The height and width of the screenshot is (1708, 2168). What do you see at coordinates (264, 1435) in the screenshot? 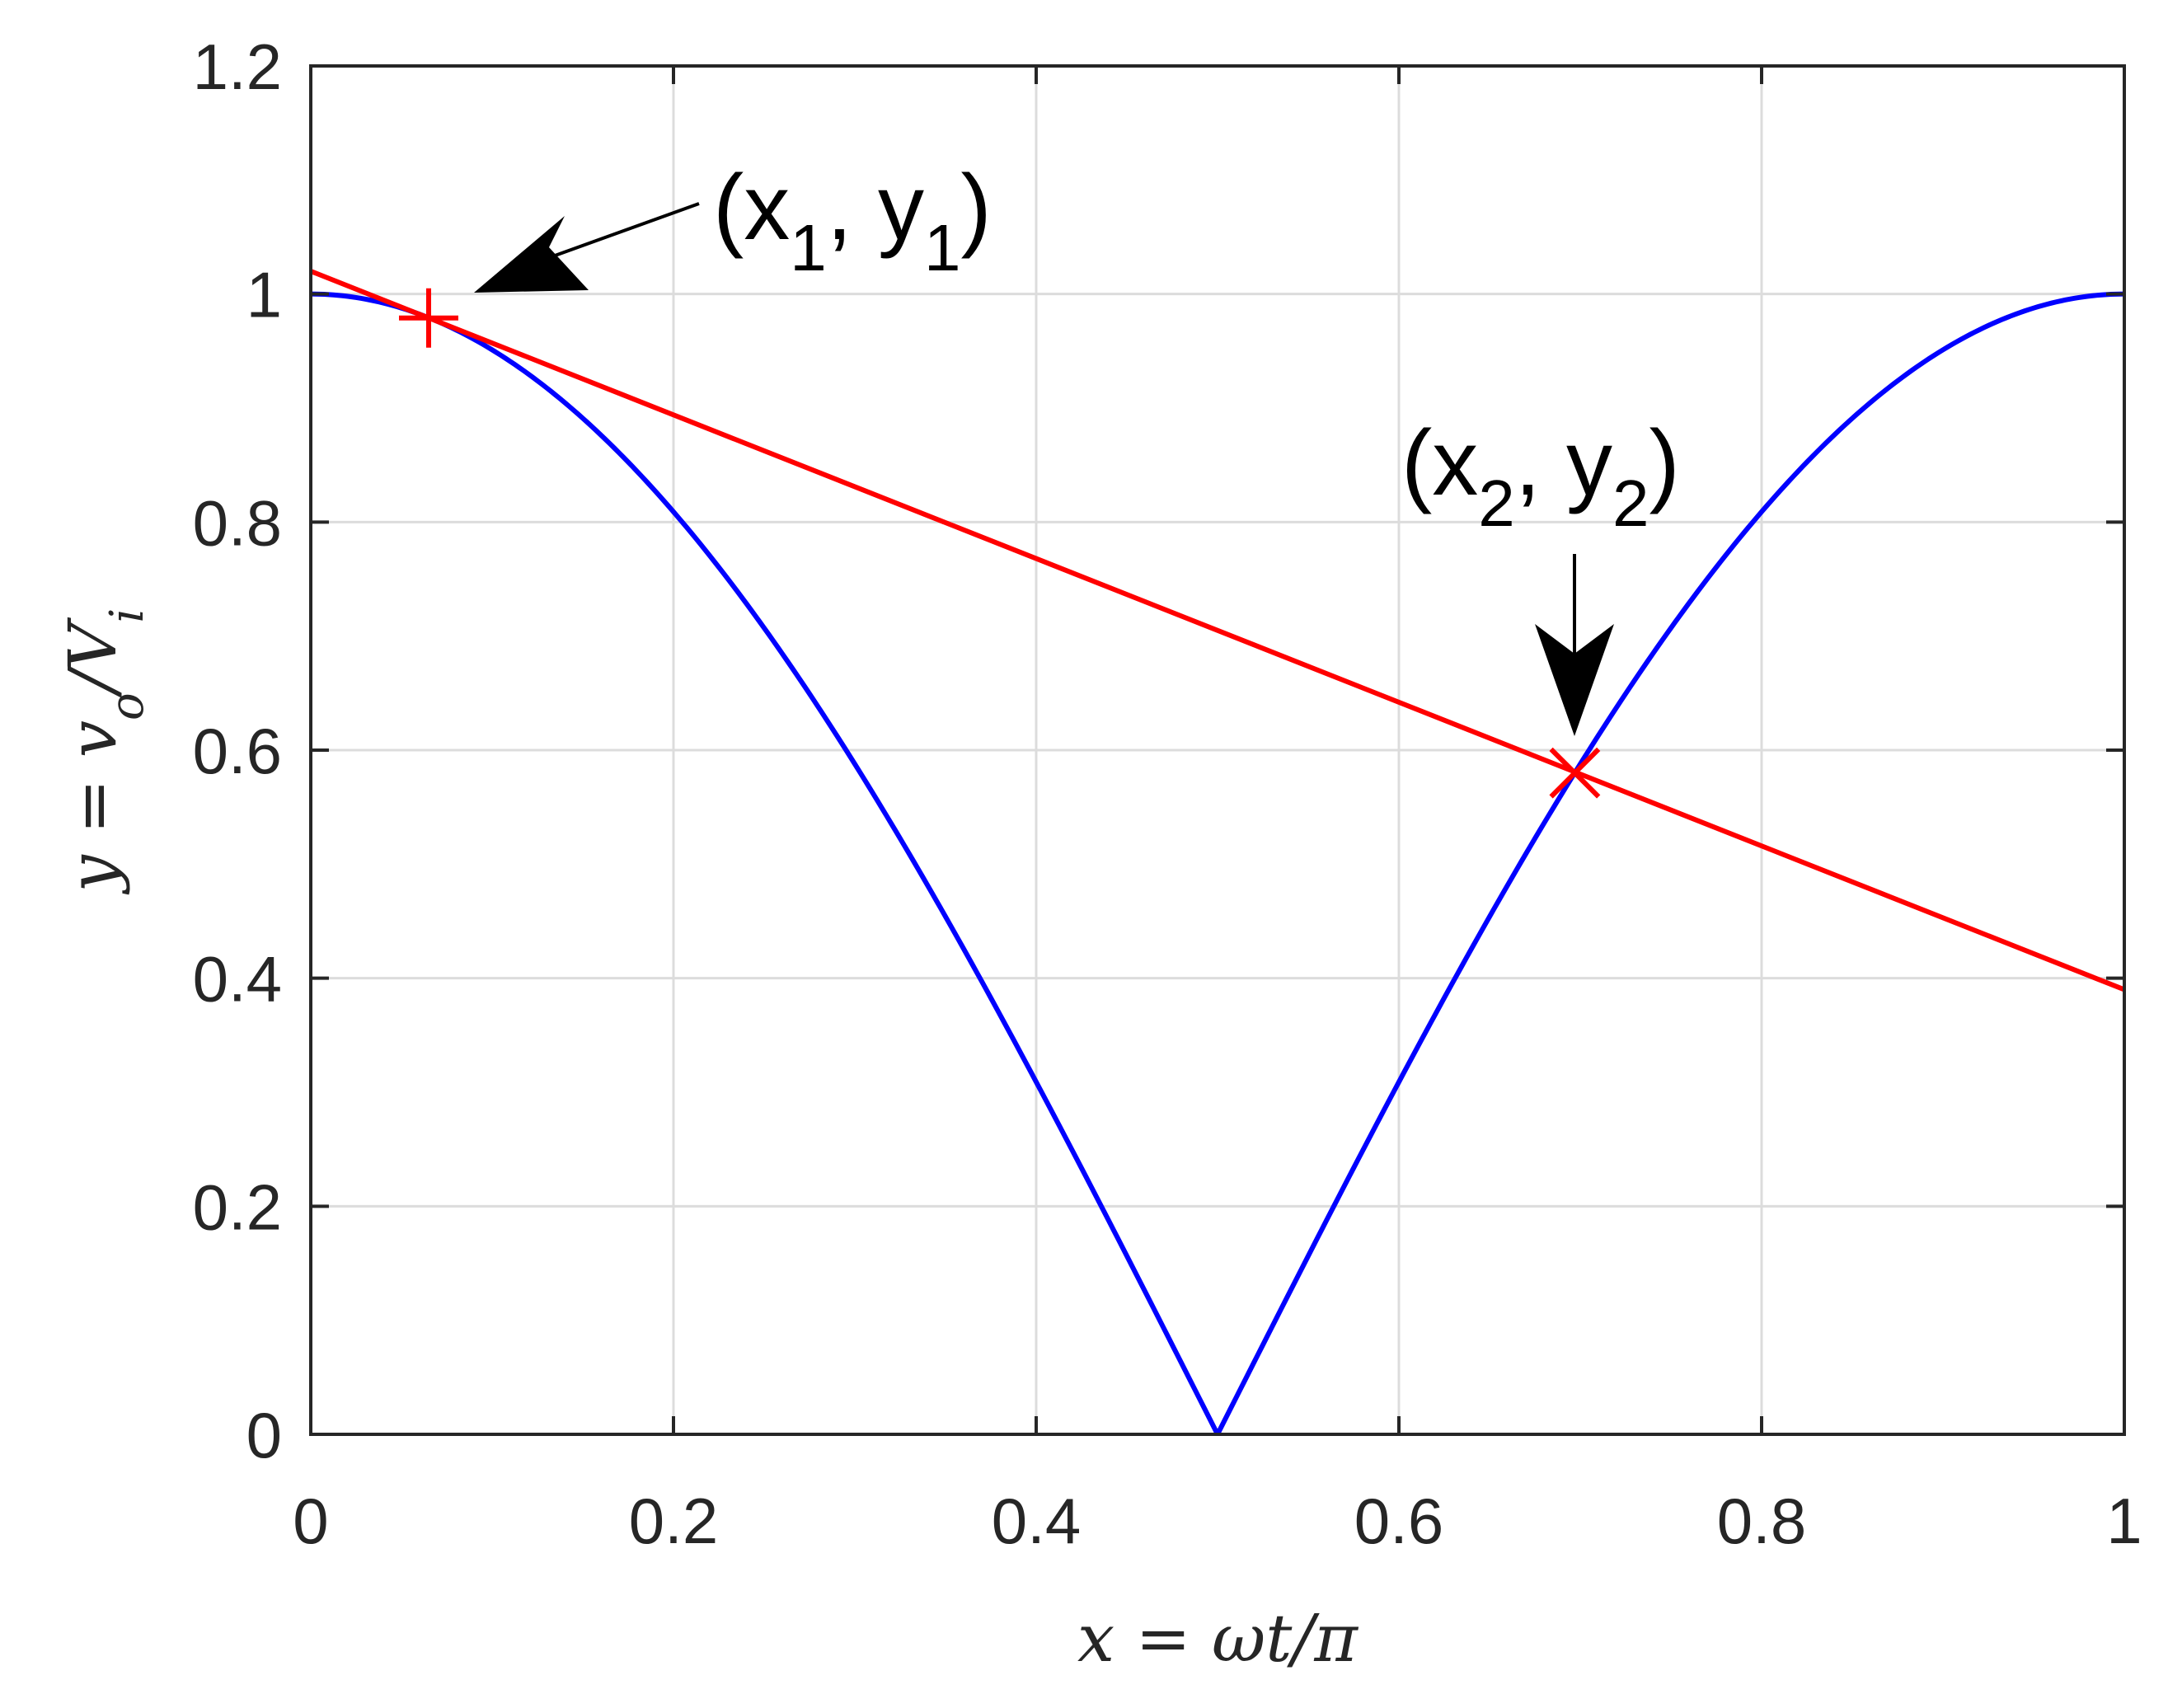
I see `y-tick-label: 0` at bounding box center [264, 1435].